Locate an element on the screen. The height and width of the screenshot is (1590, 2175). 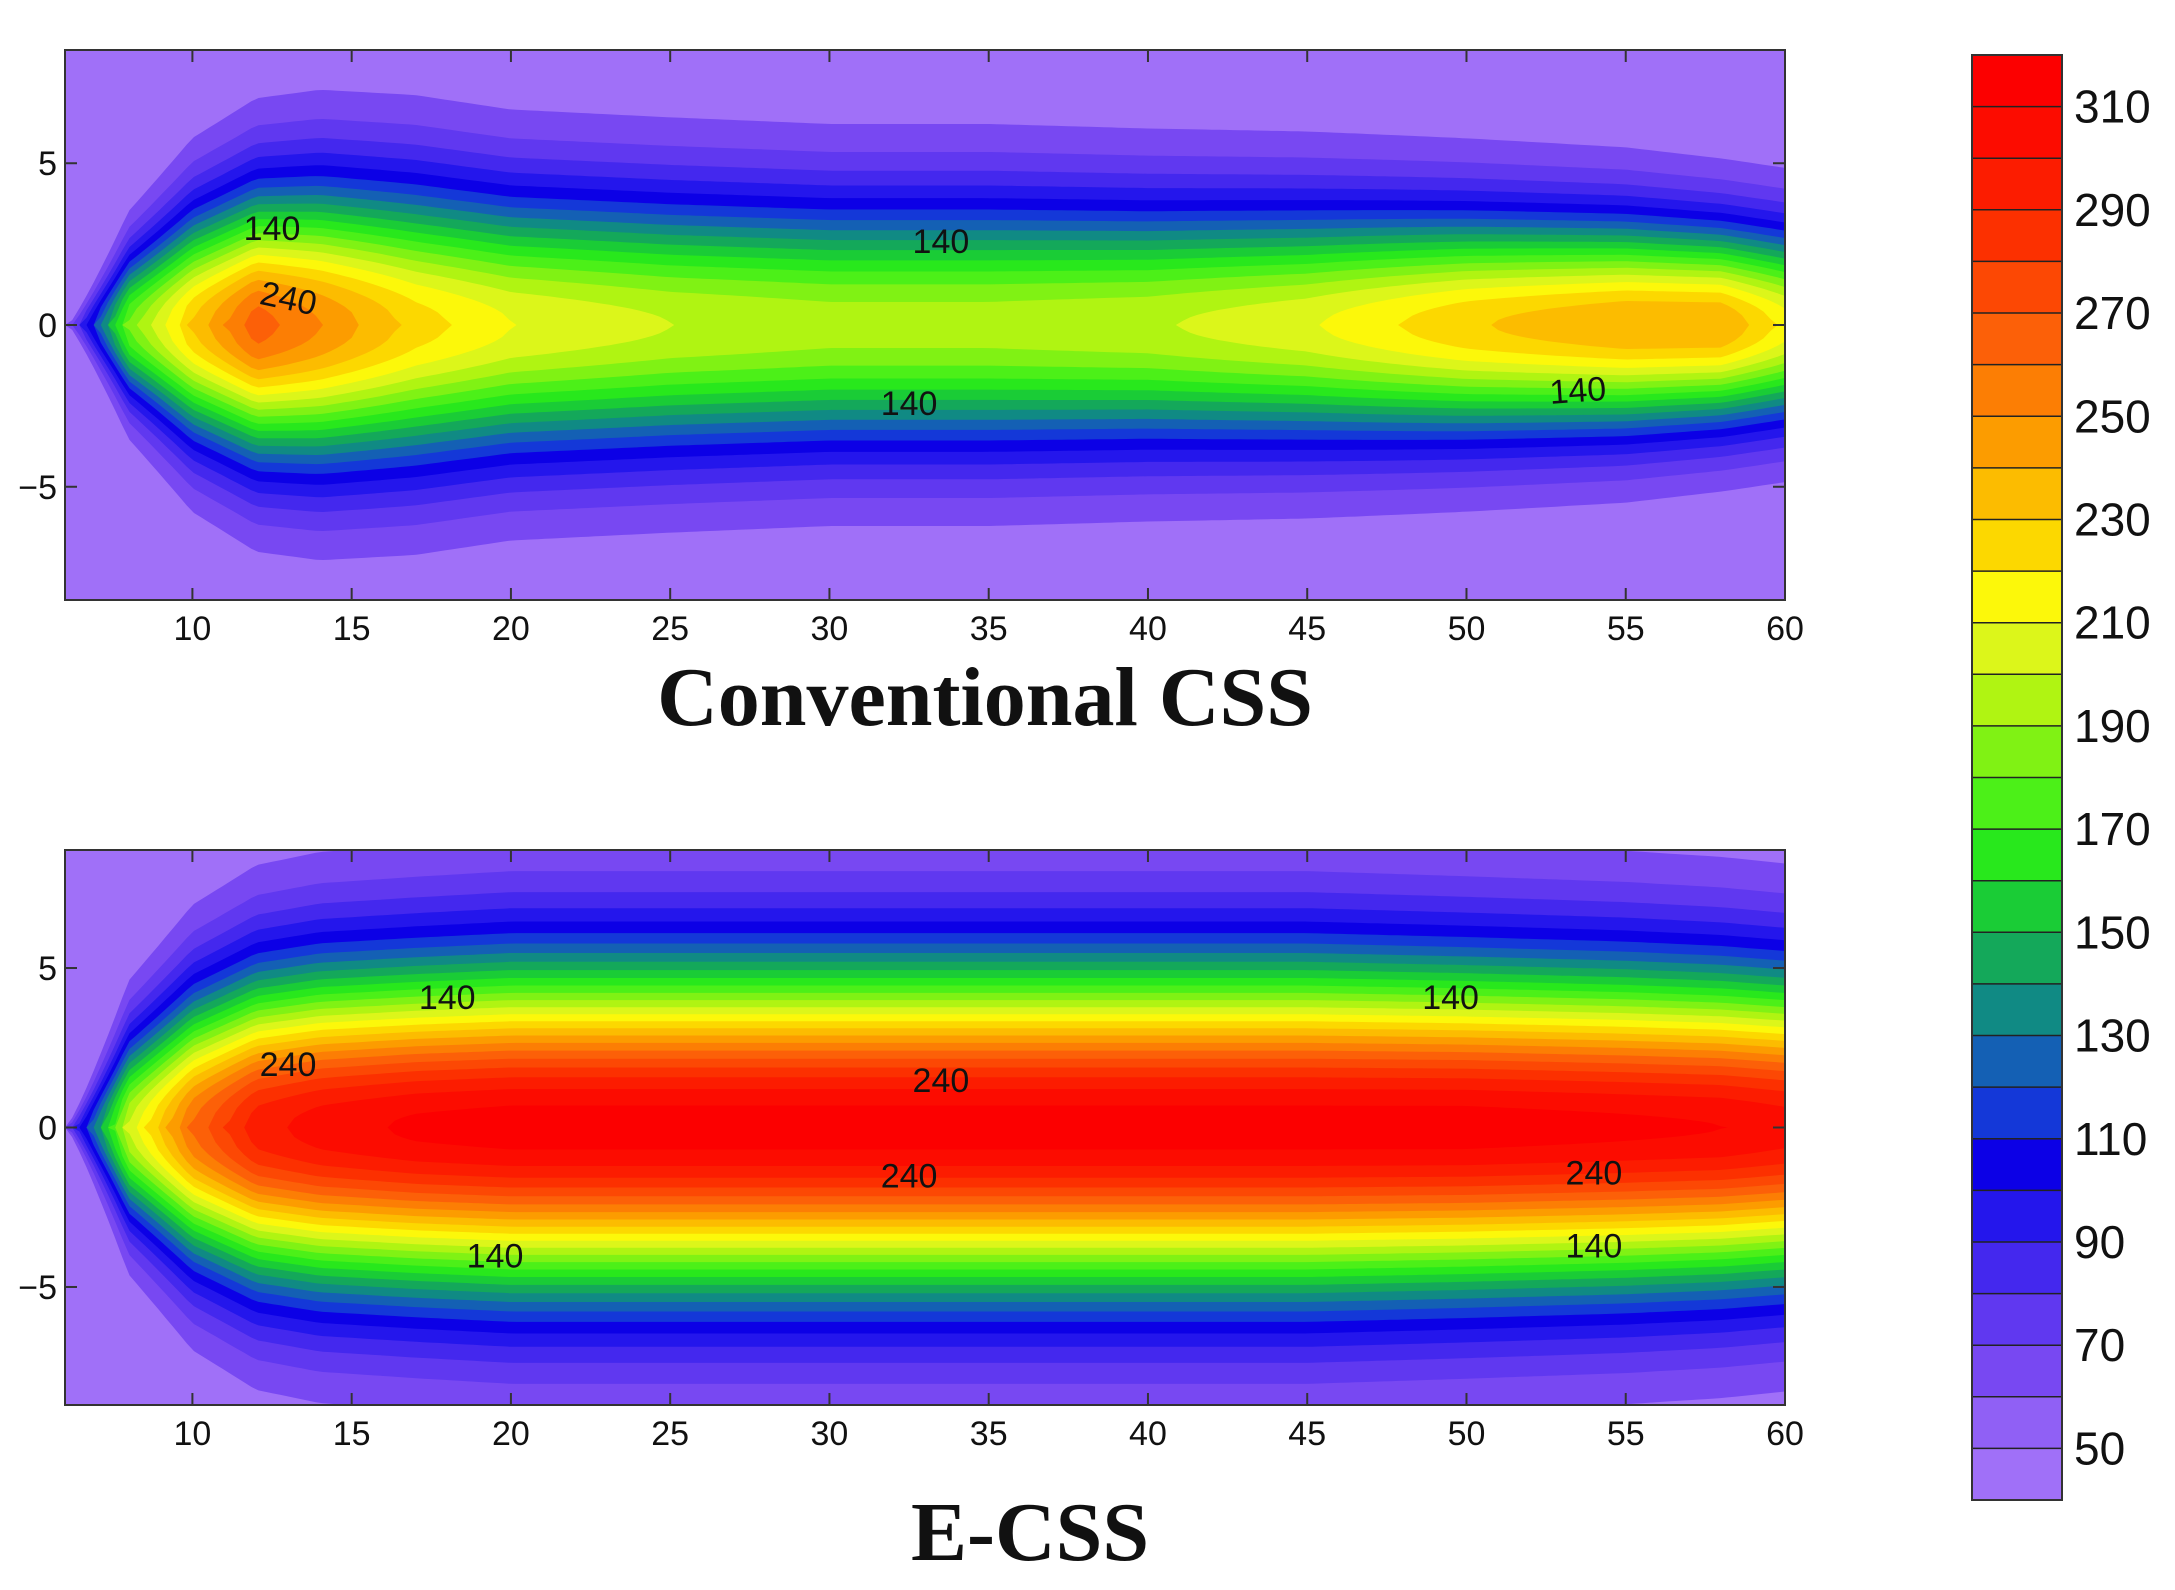
conventional-css-x-tick-label: 50 is located at coordinates (1467, 629).